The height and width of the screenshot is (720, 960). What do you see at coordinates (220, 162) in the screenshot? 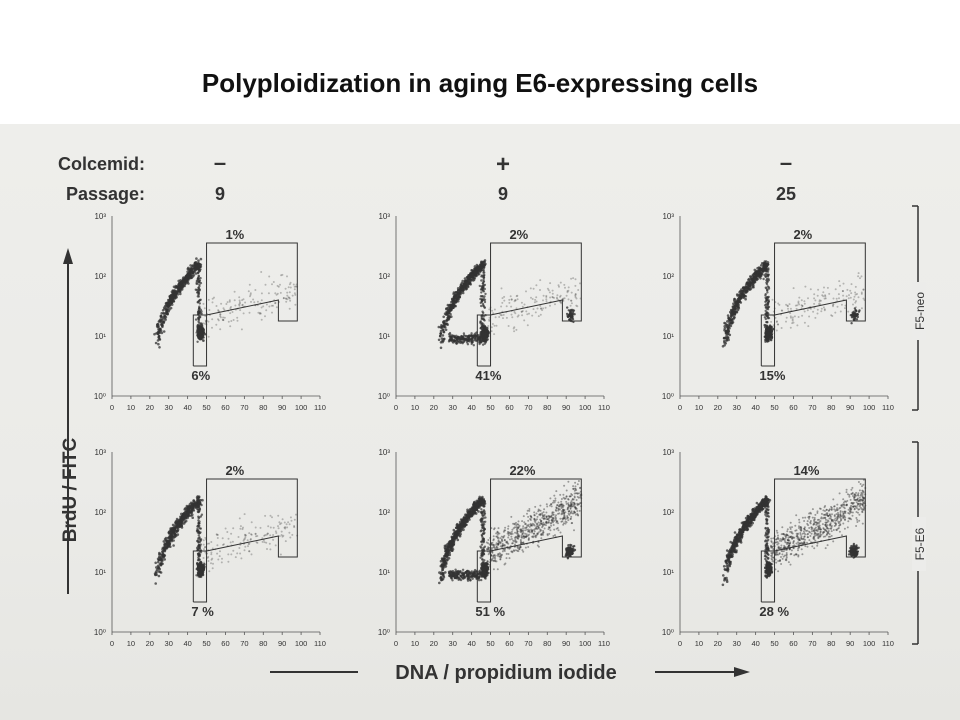
I see `col1-colcemid: –` at bounding box center [220, 162].